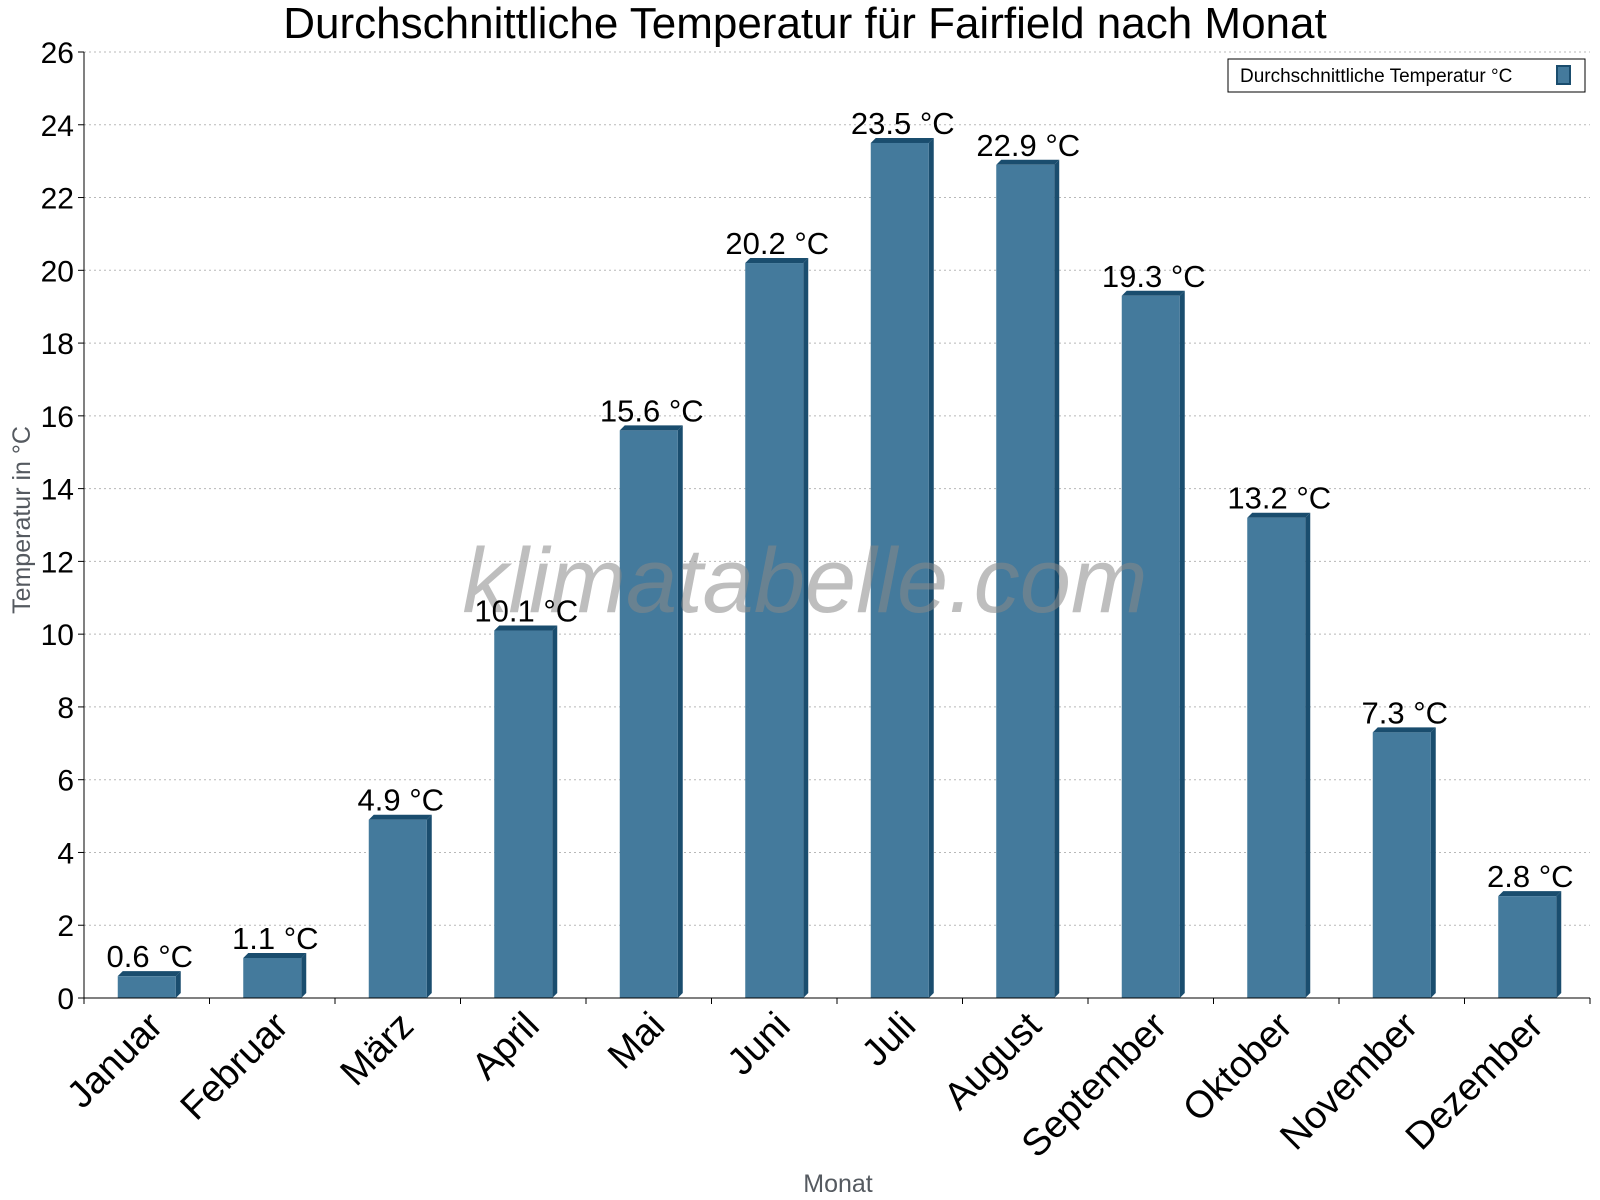 Image resolution: width=1600 pixels, height=1200 pixels. Describe the element at coordinates (57, 271) in the screenshot. I see `y-tick-label: 20` at that location.